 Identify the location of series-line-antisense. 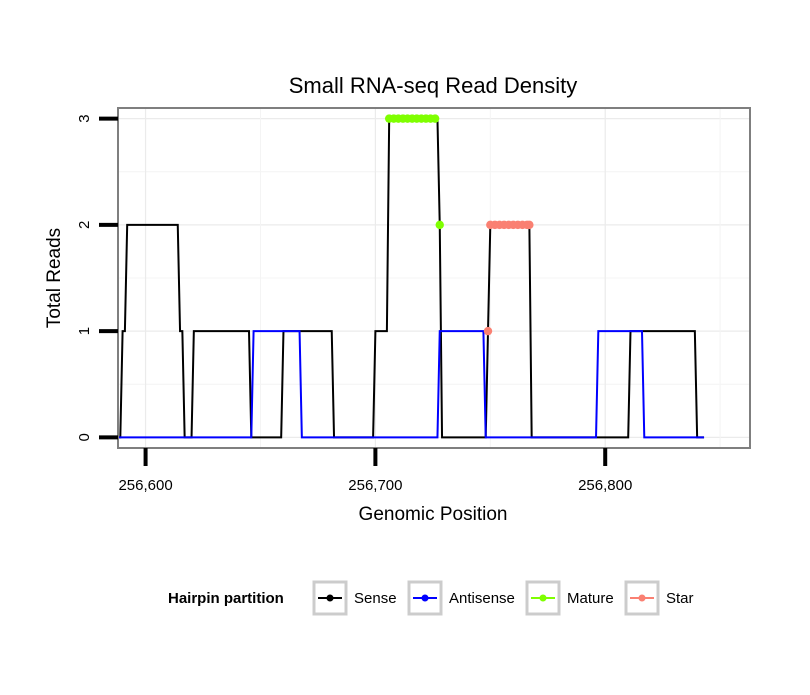
(408, 384).